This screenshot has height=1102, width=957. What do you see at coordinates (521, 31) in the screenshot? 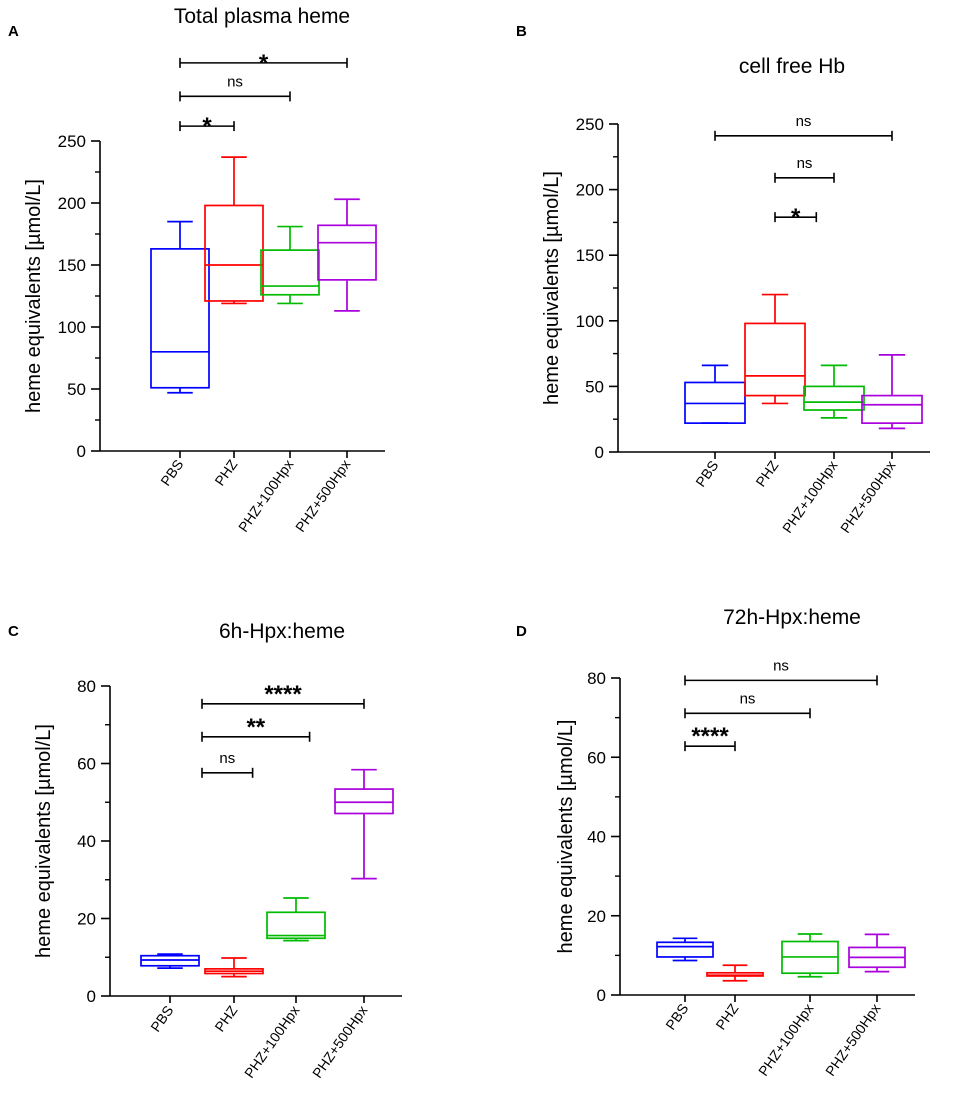
I see `panel-label: B` at bounding box center [521, 31].